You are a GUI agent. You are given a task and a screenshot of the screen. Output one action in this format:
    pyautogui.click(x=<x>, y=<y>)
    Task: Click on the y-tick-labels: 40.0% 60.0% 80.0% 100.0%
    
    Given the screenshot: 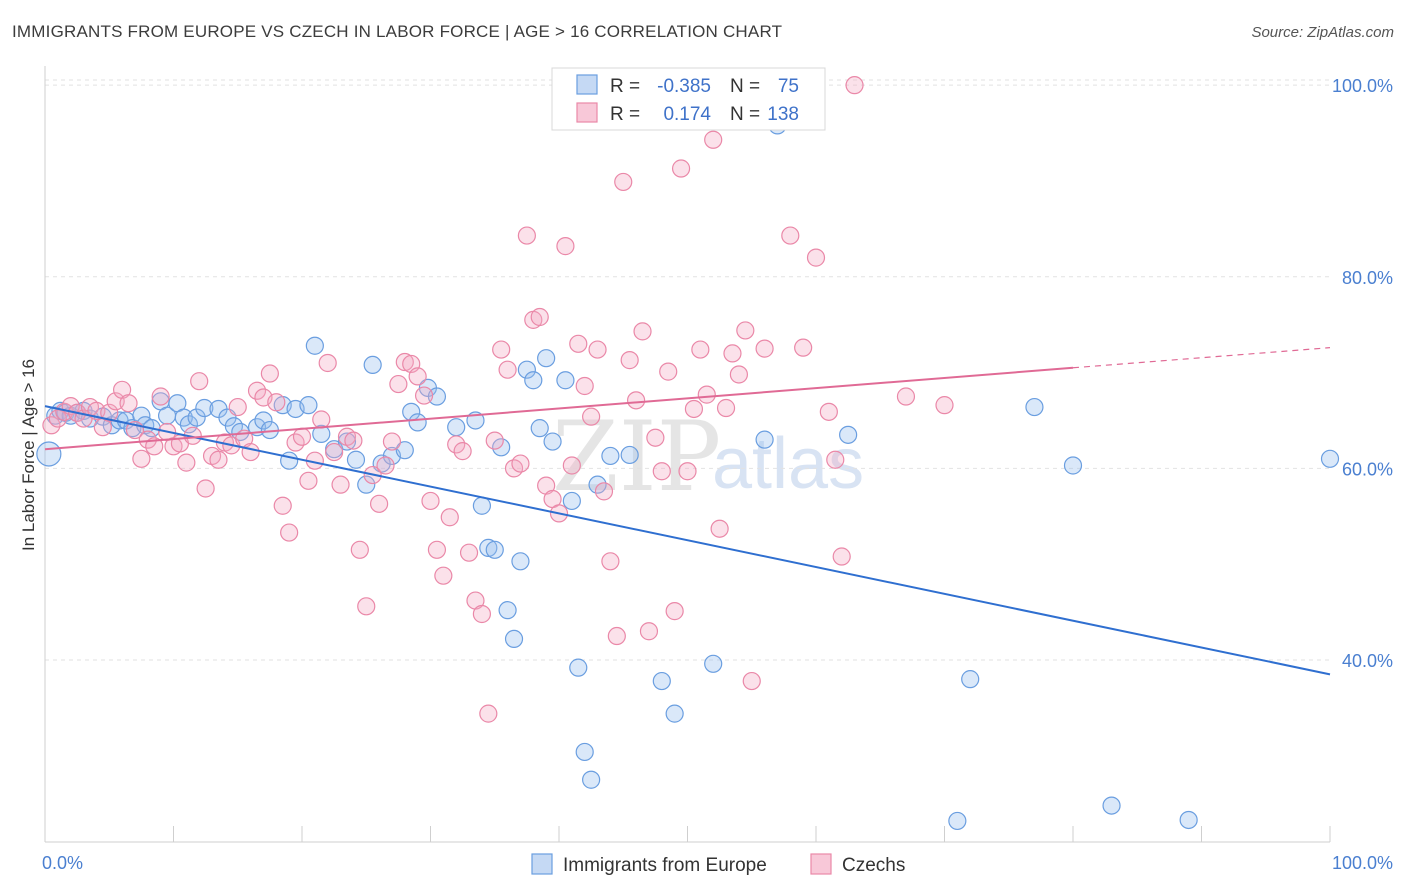 What is the action you would take?
    pyautogui.click(x=1362, y=373)
    